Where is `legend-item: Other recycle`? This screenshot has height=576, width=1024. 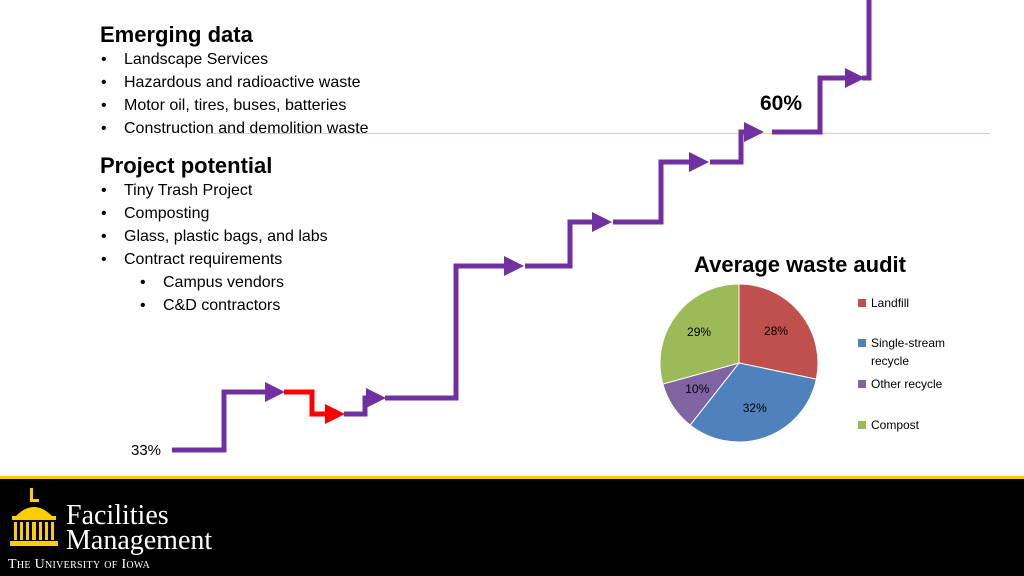
legend-item: Other recycle is located at coordinates (900, 384).